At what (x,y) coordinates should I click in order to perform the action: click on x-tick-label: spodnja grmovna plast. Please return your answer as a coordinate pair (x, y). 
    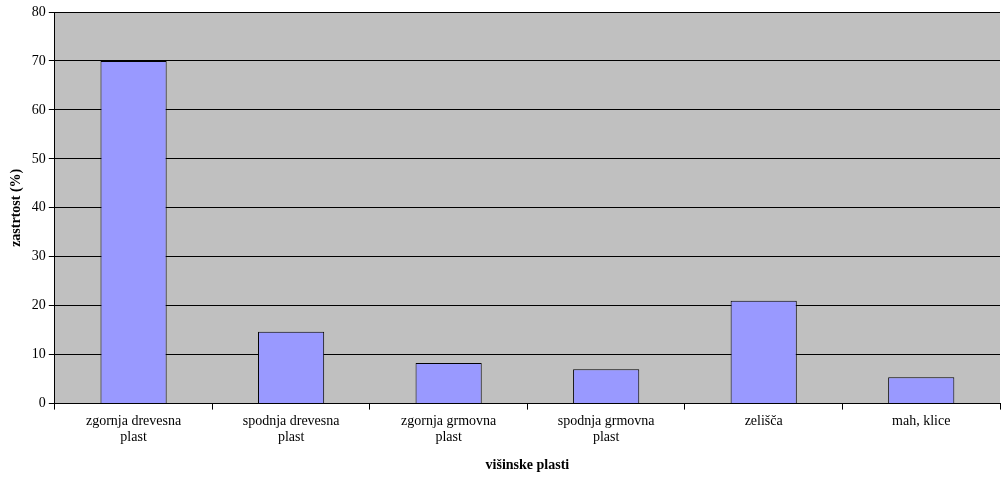
    Looking at the image, I should click on (606, 428).